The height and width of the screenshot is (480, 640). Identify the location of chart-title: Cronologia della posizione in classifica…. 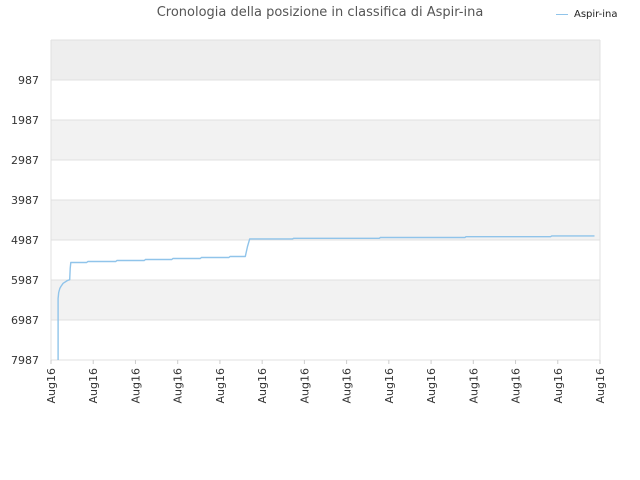
(320, 12).